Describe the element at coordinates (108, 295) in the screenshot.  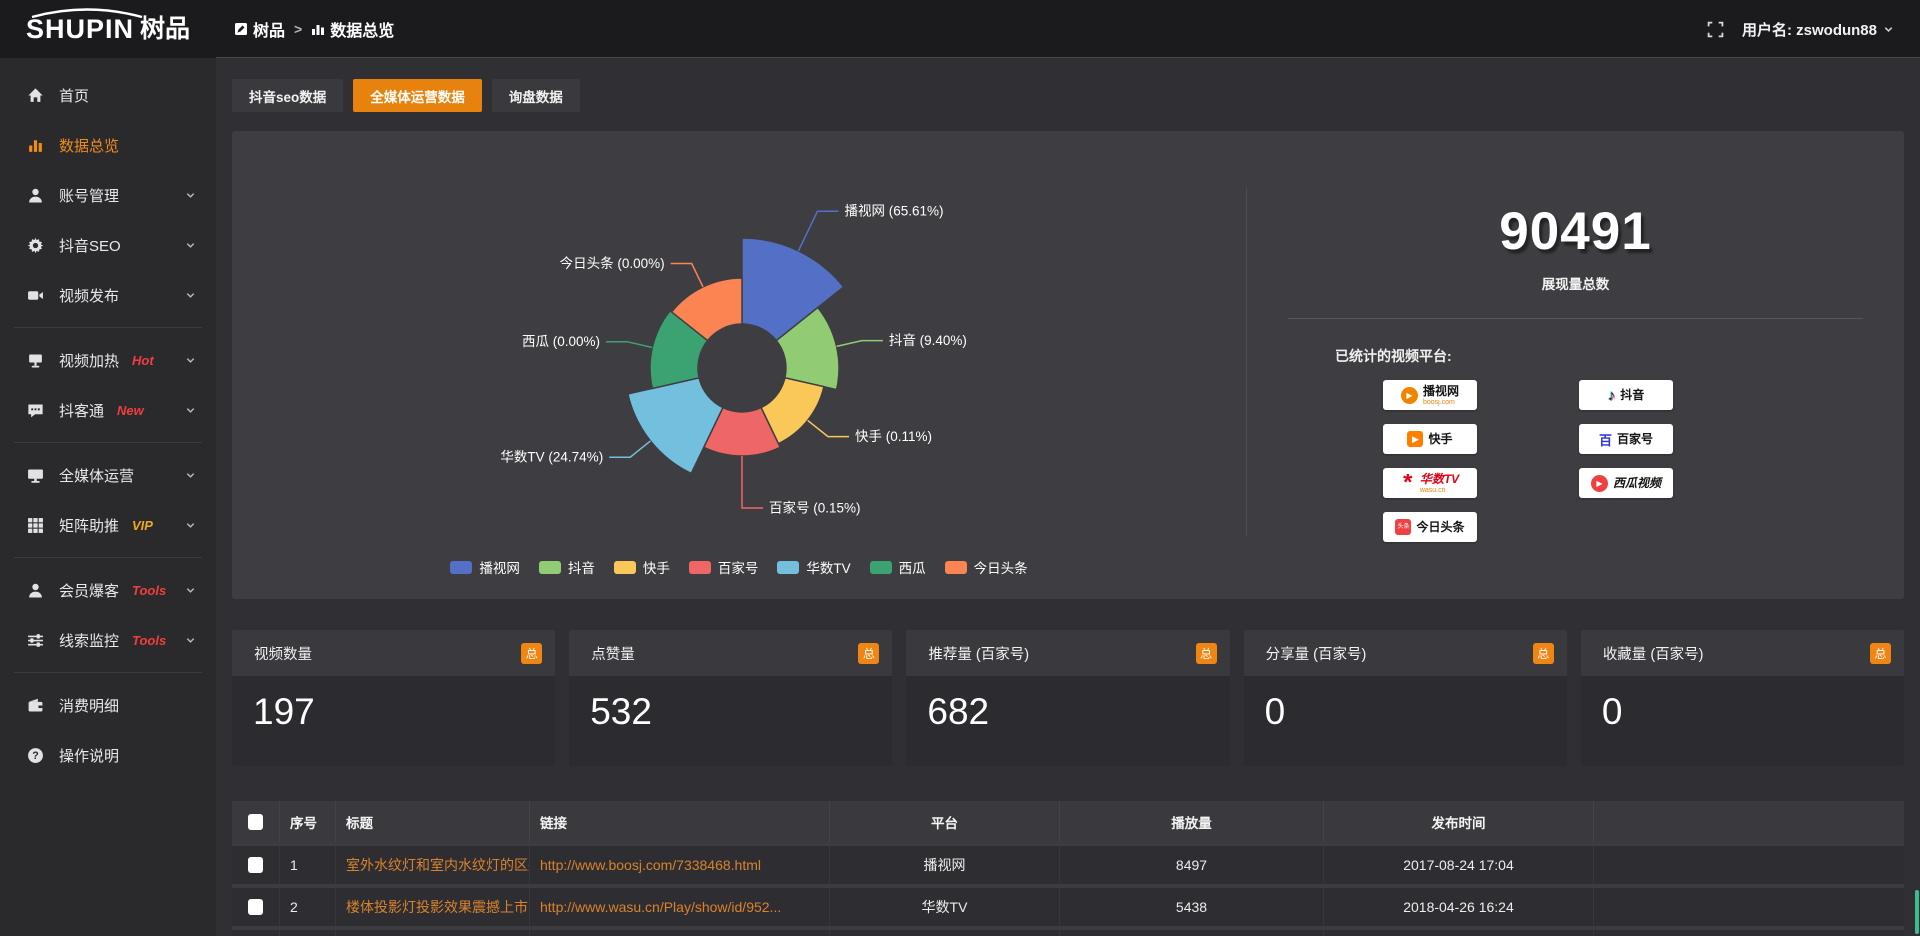
I see `sidebar-item-4: 视频发布` at that location.